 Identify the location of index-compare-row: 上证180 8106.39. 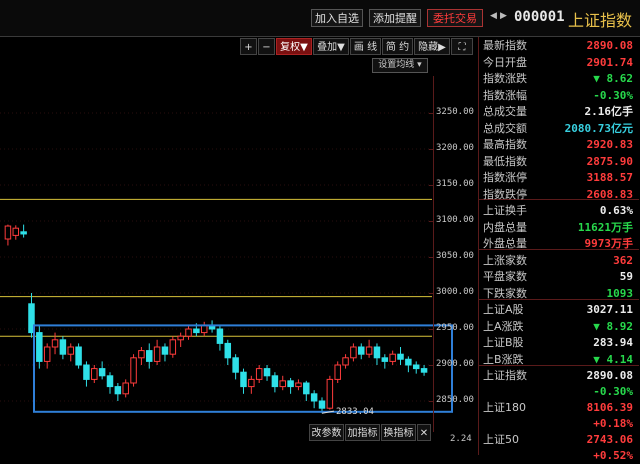
(559, 408).